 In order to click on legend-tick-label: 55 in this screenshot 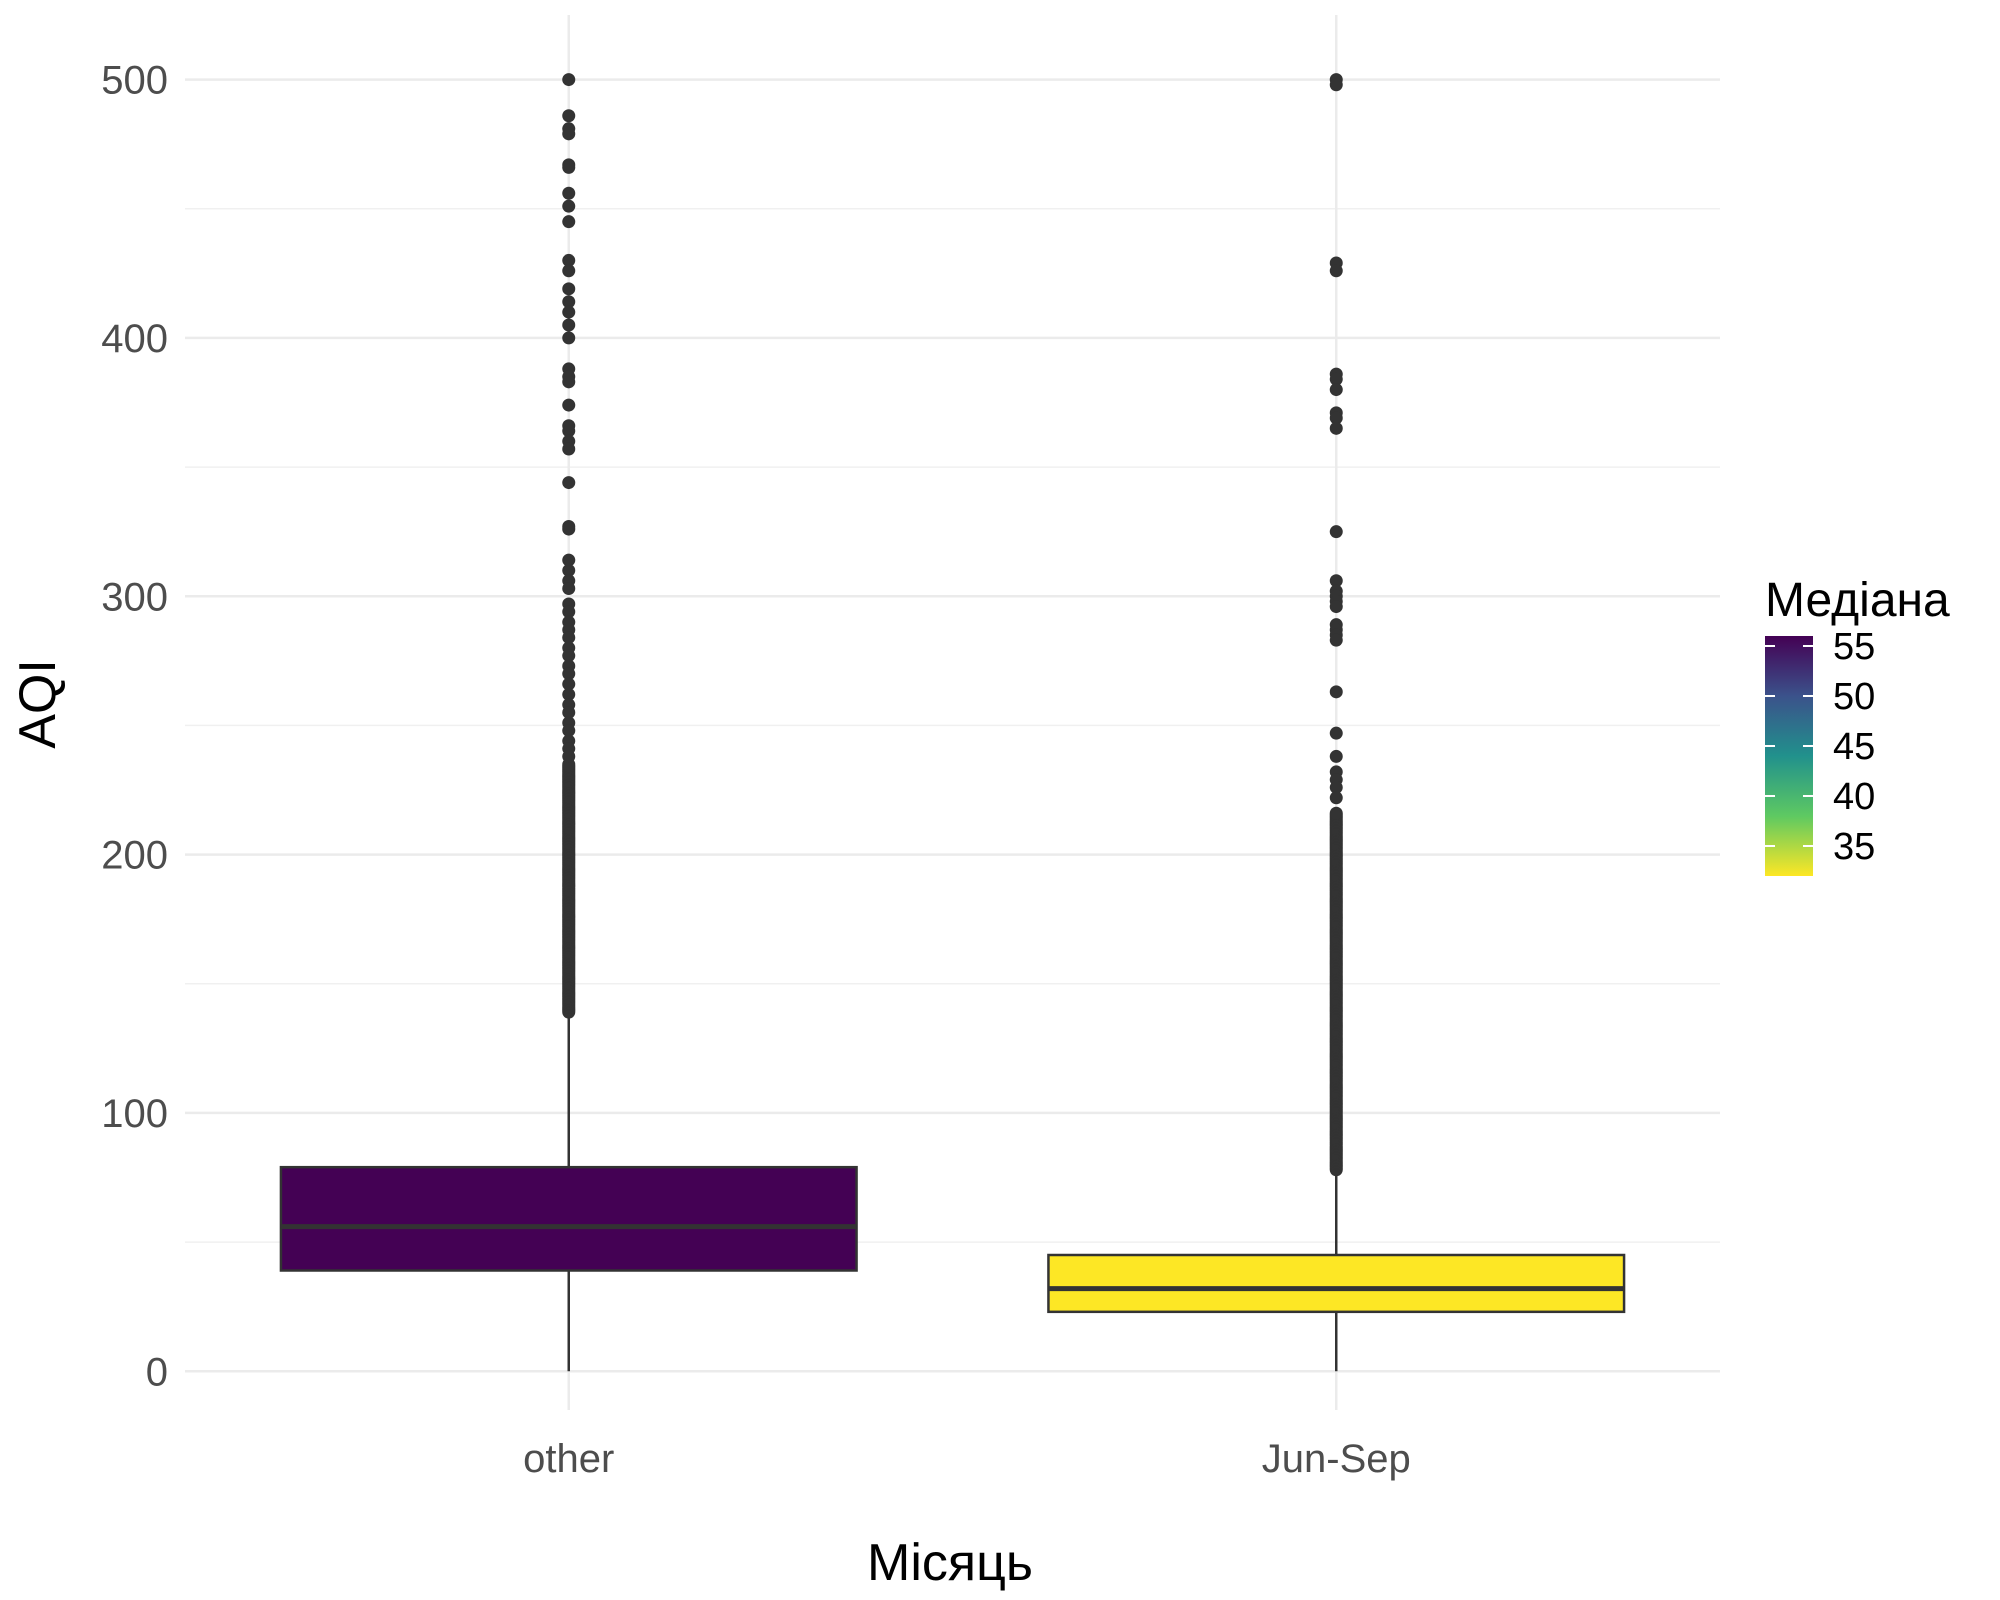, I will do `click(1854, 647)`.